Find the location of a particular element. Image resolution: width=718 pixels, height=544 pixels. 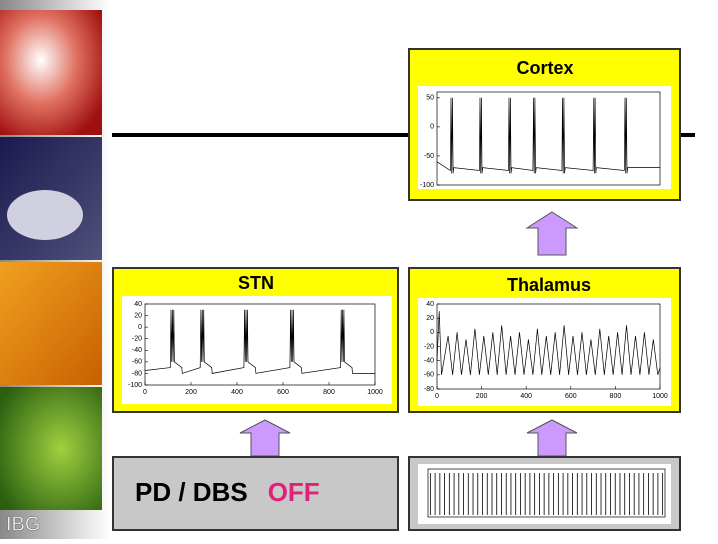

panel-title: STN is located at coordinates (256, 283).